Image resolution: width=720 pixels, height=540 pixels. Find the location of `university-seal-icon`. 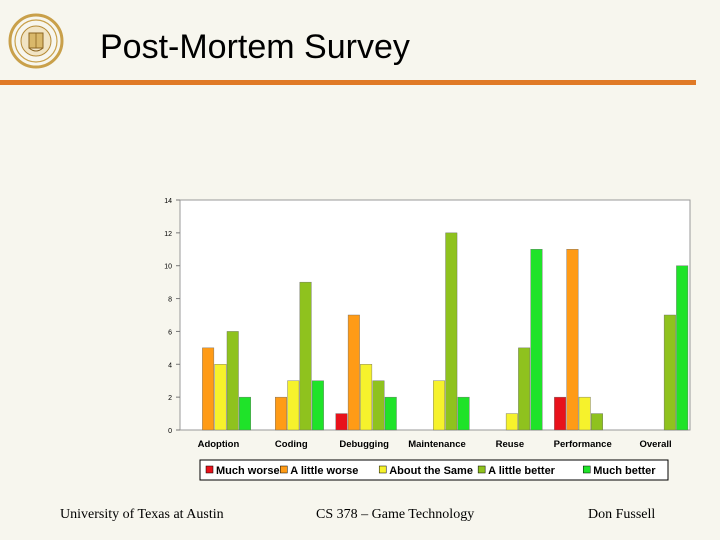

university-seal-icon is located at coordinates (36, 41).